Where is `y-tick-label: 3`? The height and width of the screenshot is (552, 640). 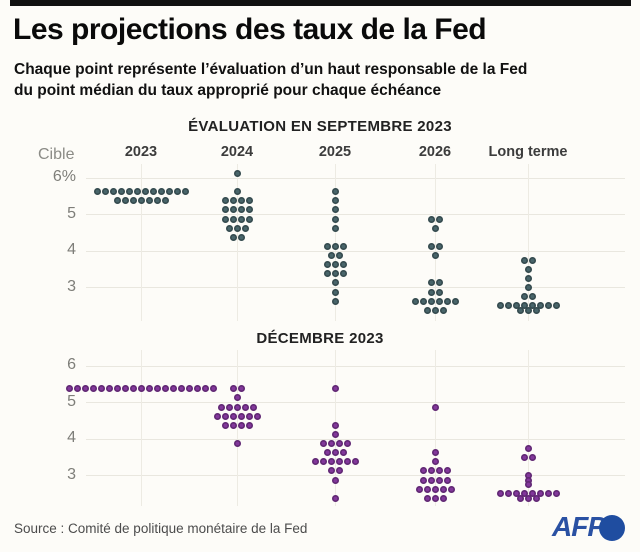
y-tick-label: 3 is located at coordinates (71, 474).